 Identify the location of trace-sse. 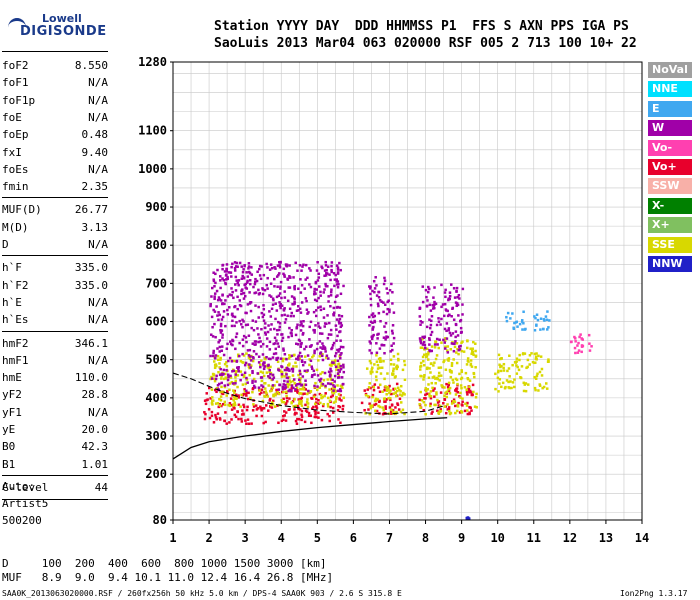
(448, 376).